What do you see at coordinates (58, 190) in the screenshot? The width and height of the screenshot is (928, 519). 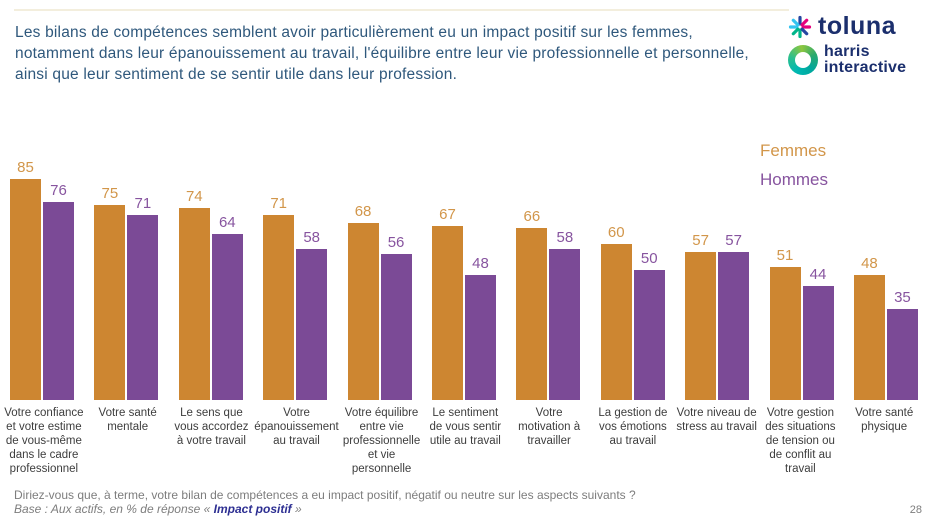 I see `bar-value-label: 76` at bounding box center [58, 190].